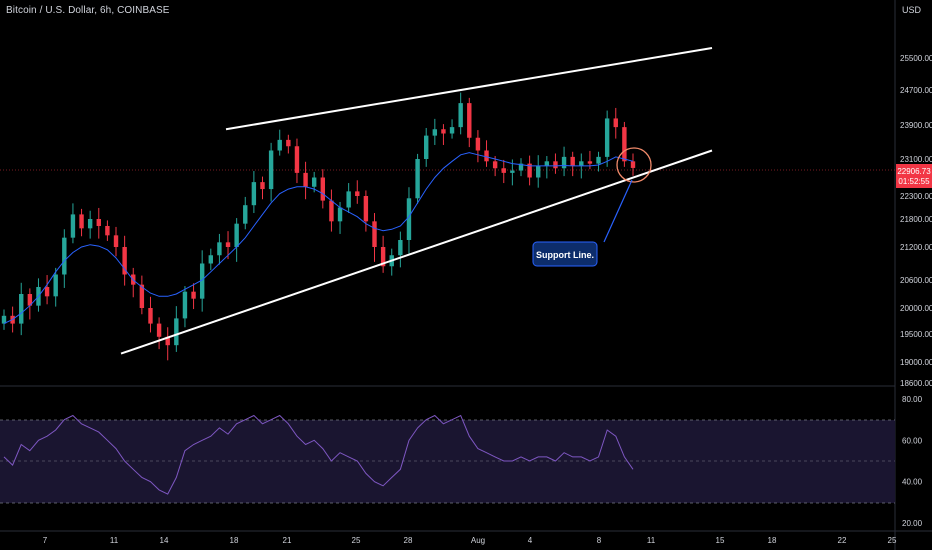 This screenshot has width=932, height=550. Describe the element at coordinates (478, 540) in the screenshot. I see `time-tick-label: Aug` at that location.